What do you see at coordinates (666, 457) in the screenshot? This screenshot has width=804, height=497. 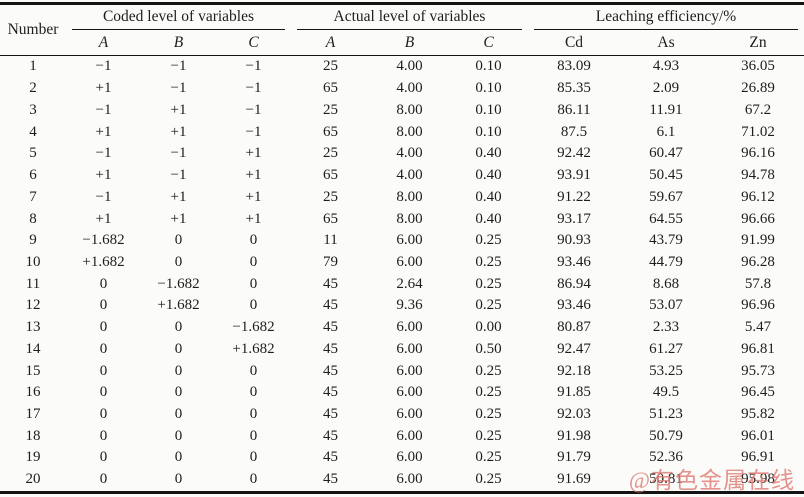 I see `table-cell: 52.36` at bounding box center [666, 457].